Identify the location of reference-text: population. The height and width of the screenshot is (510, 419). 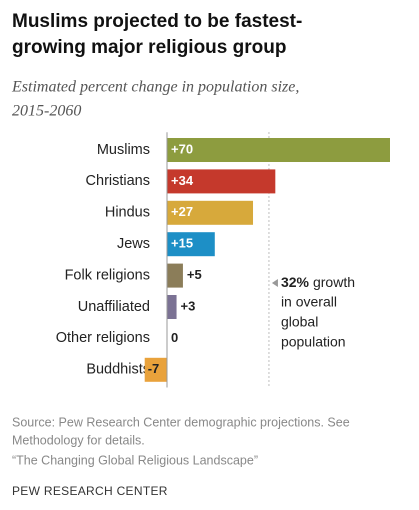
(313, 342).